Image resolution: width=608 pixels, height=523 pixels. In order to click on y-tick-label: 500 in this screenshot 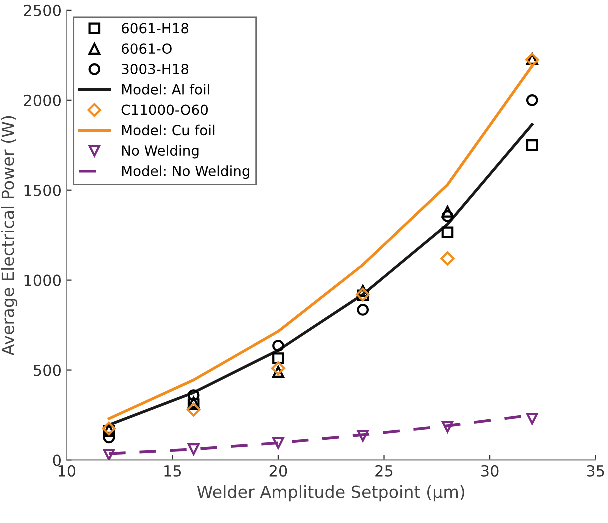, I will do `click(48, 370)`.